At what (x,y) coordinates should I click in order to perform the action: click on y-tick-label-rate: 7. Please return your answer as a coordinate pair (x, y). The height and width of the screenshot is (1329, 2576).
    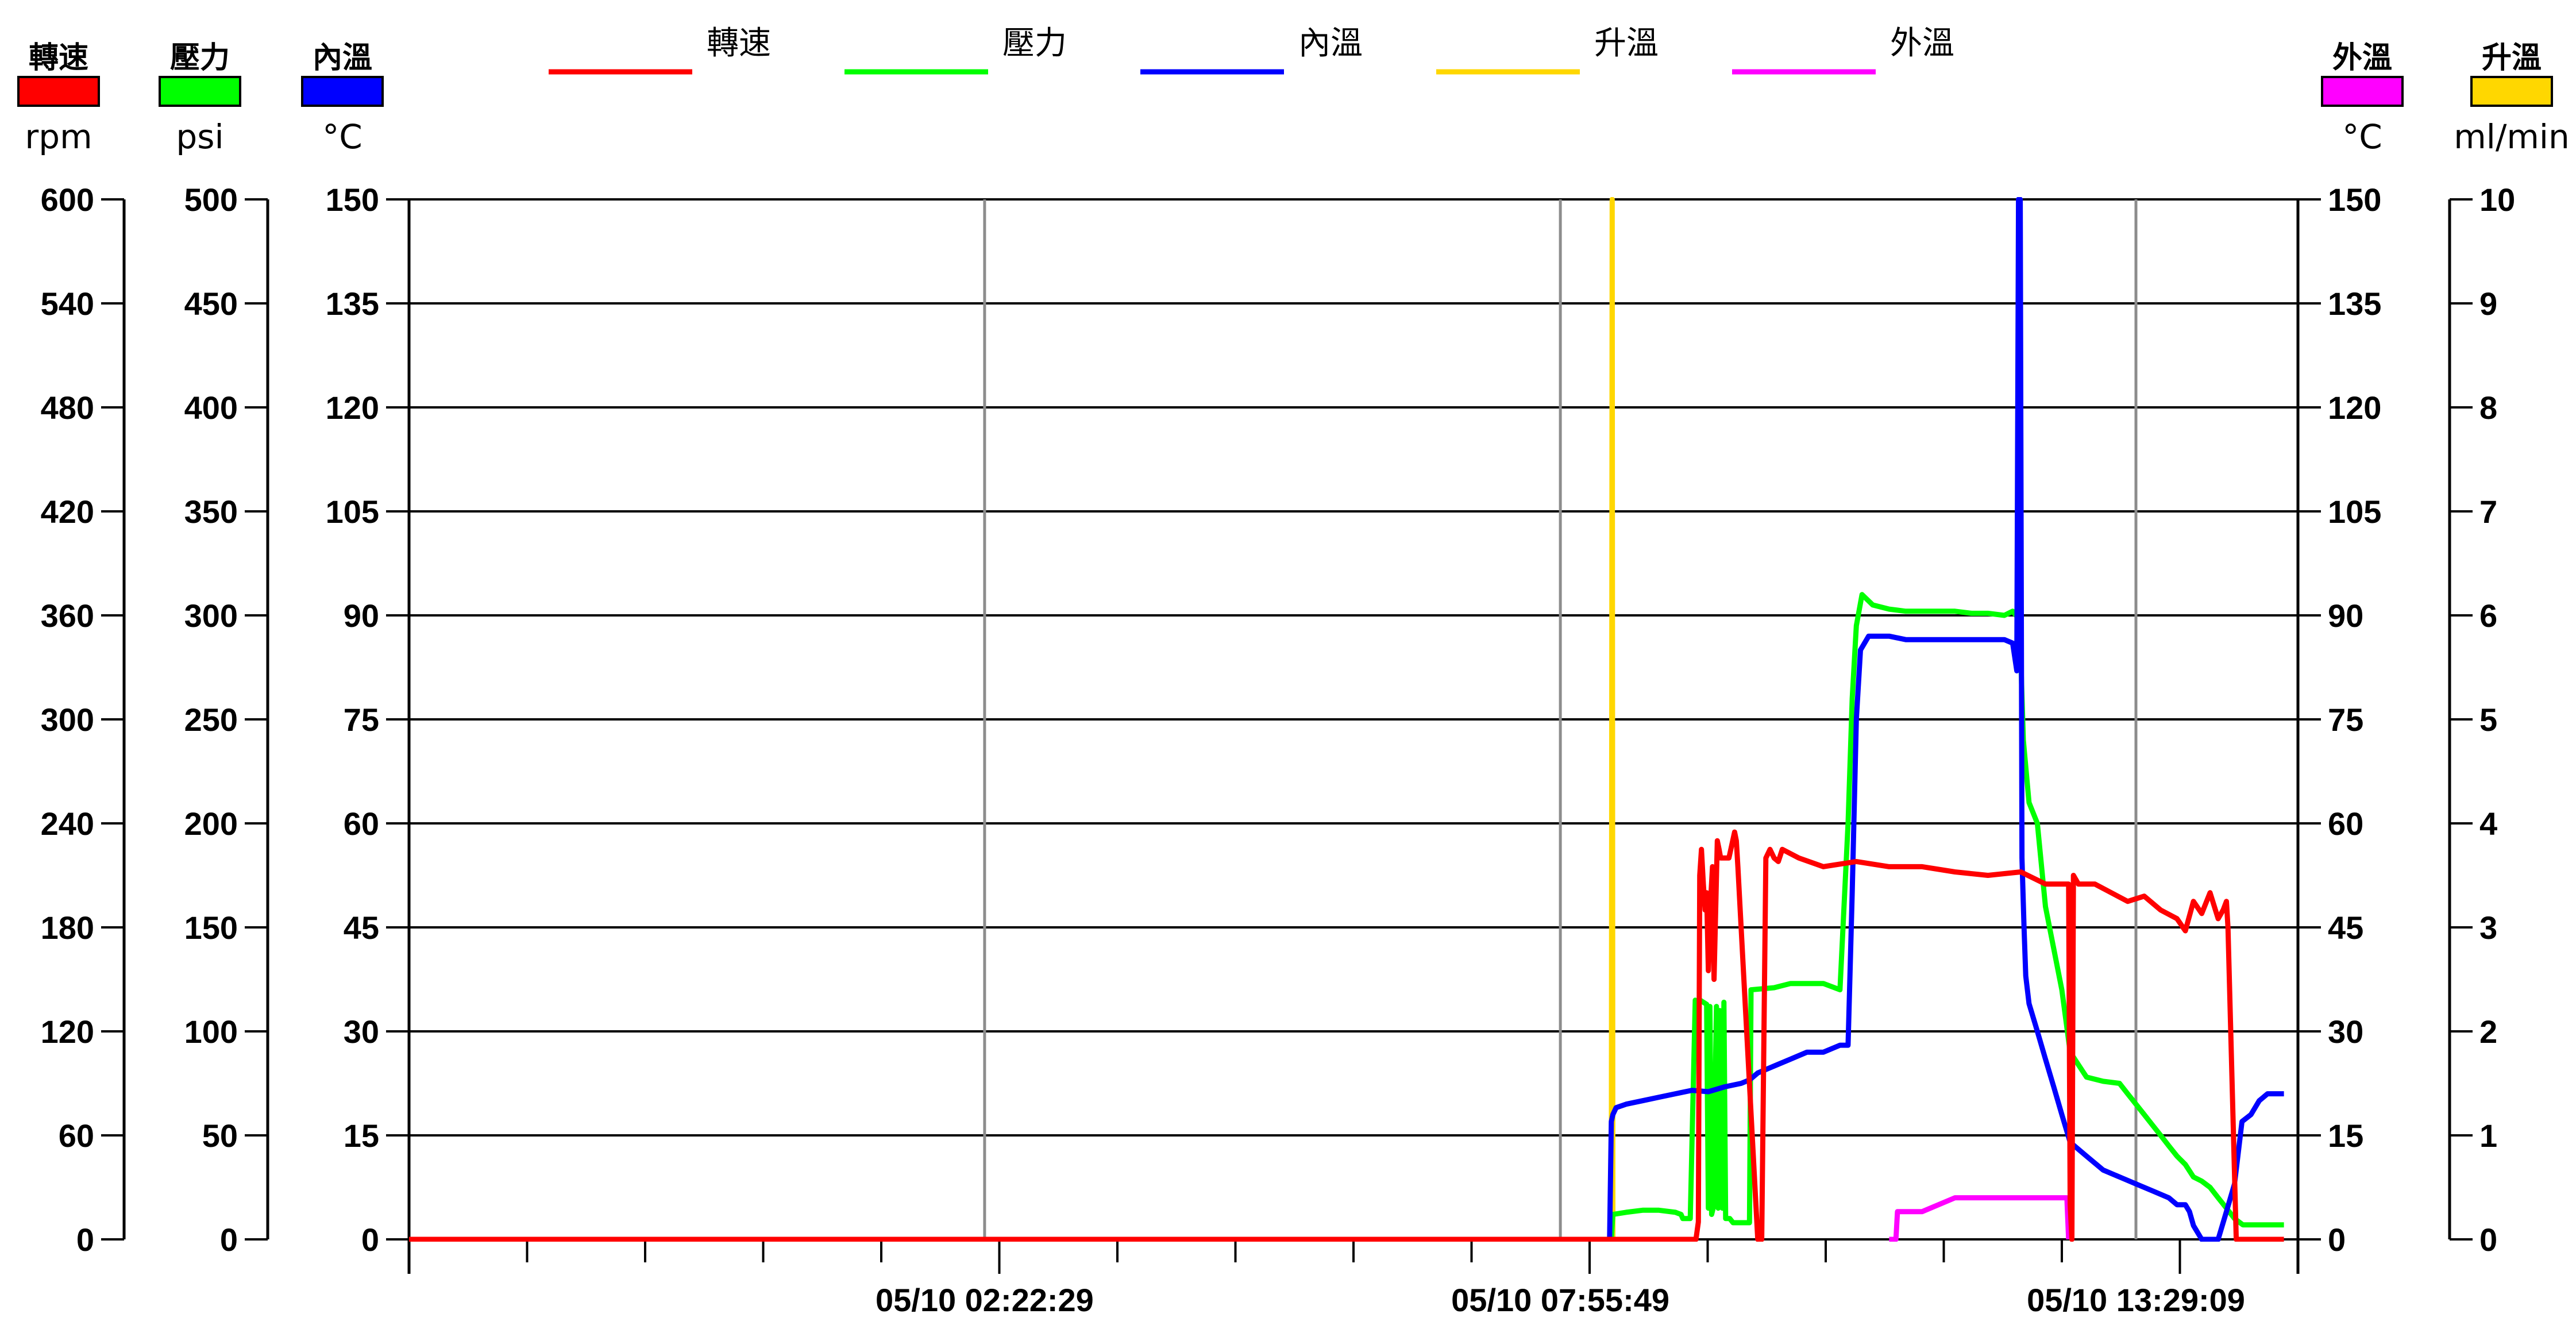
    Looking at the image, I should click on (2488, 512).